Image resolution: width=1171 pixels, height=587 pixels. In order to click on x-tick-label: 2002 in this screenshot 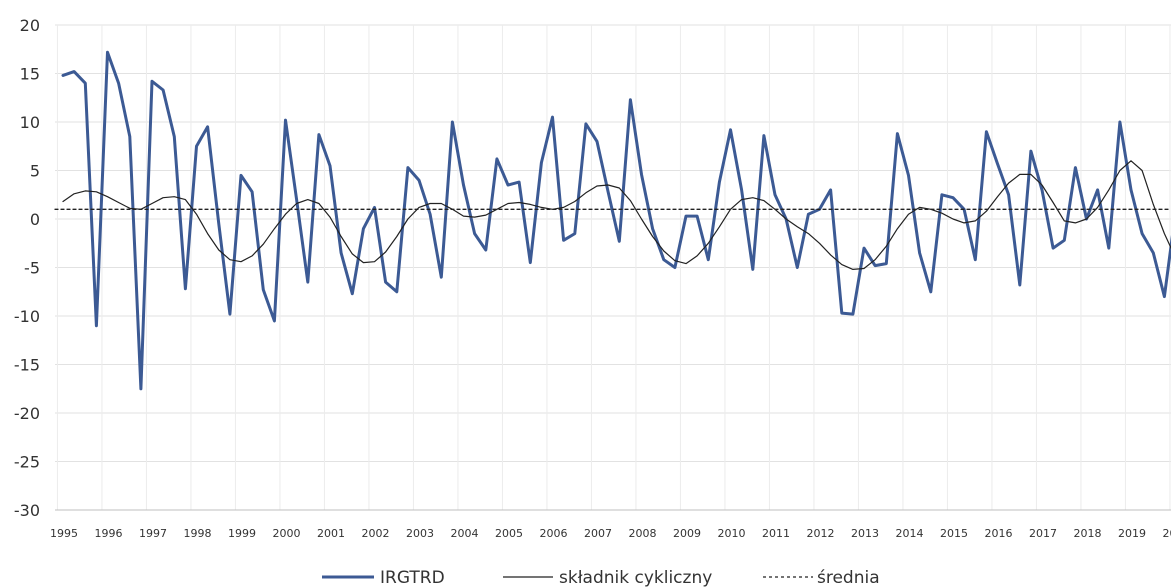, I will do `click(376, 533)`.